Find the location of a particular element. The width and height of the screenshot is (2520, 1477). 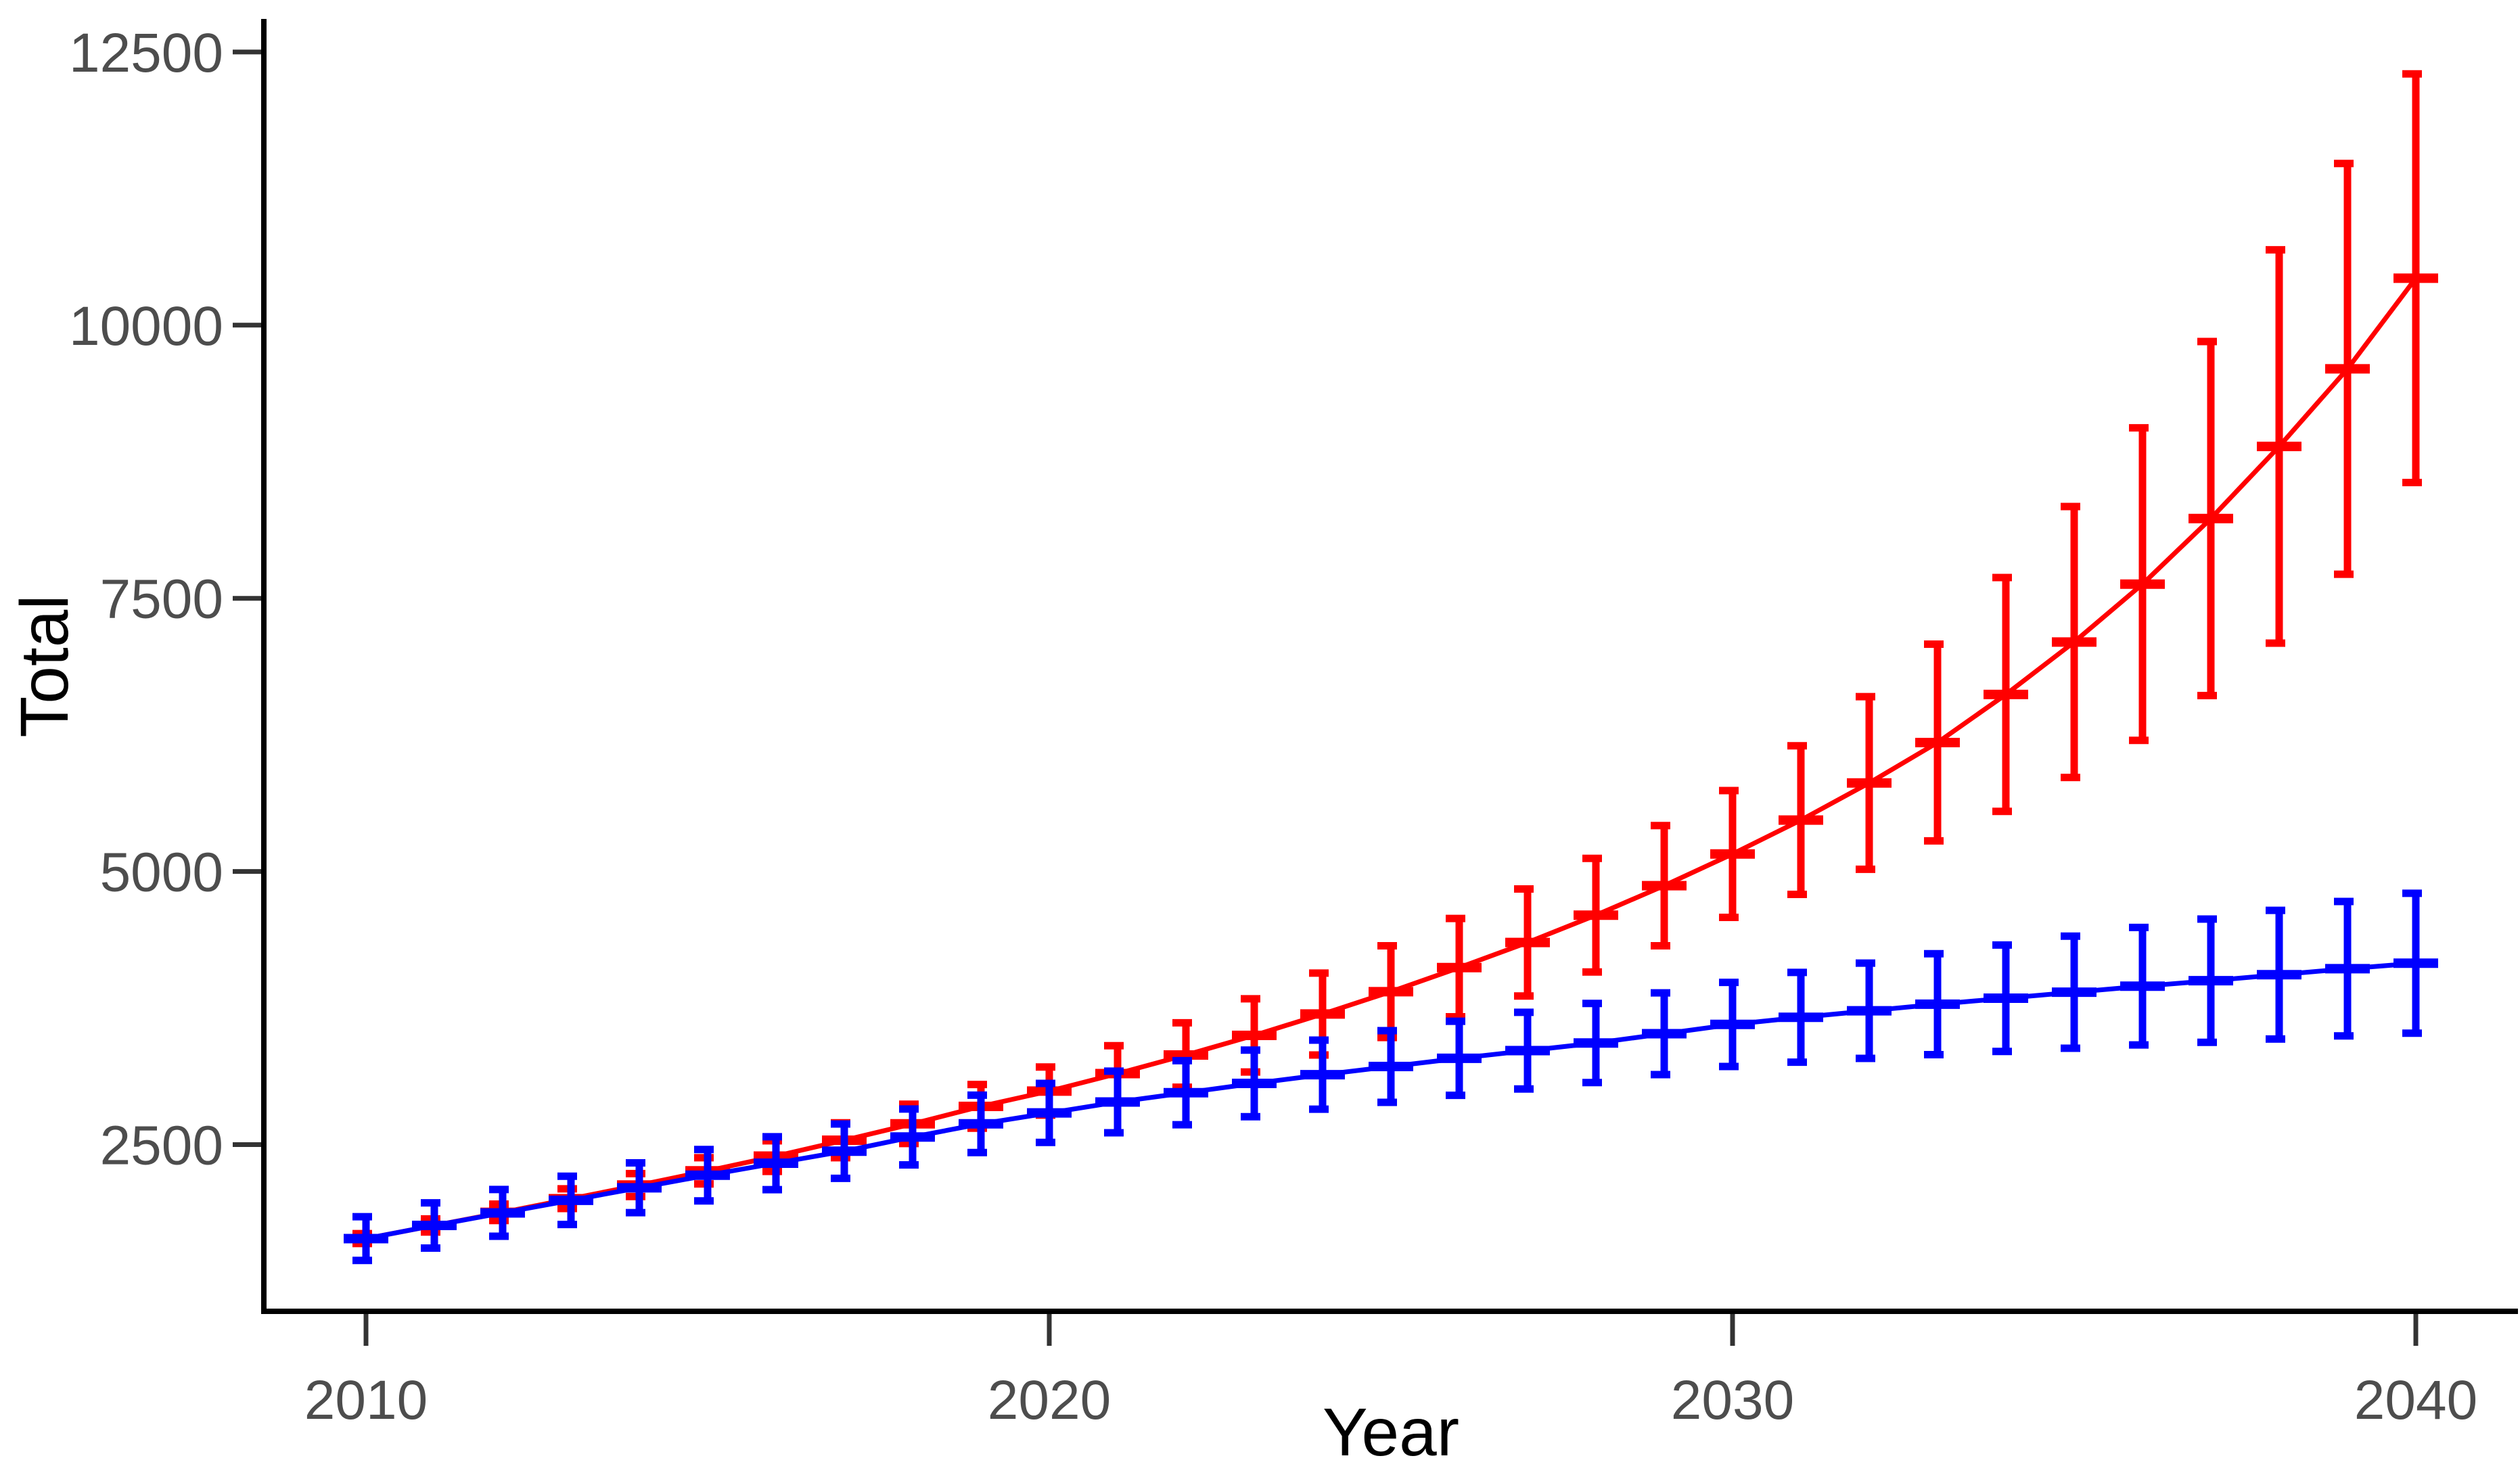

y-tick-label: 10000 is located at coordinates (146, 326).